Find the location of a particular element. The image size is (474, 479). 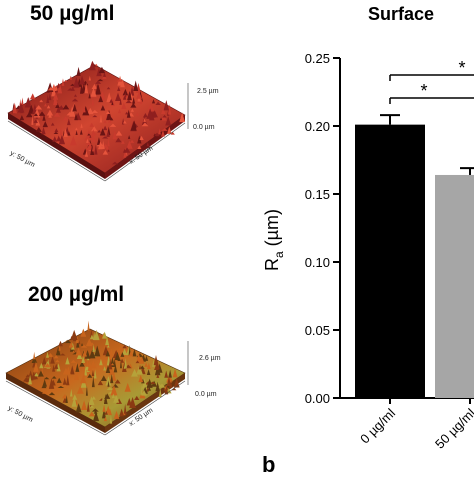

panel-title-200: 200 µg/ml is located at coordinates (76, 294).